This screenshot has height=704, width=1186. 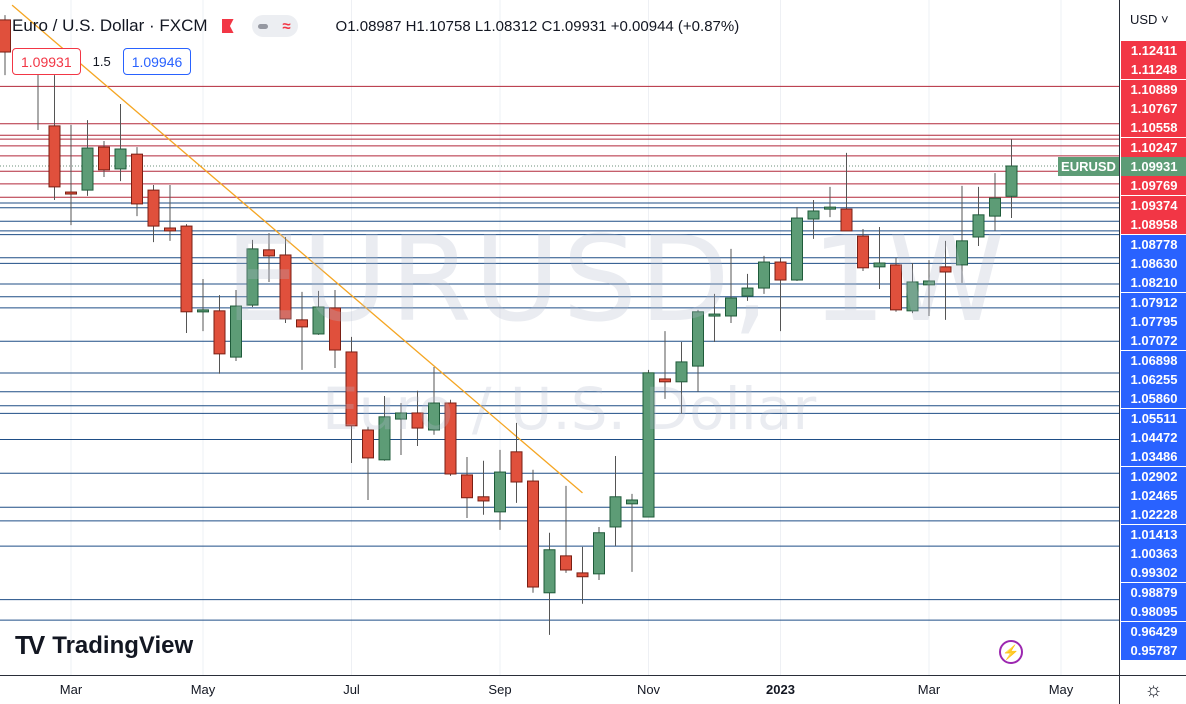 What do you see at coordinates (1149, 19) in the screenshot?
I see `currency-selector: USD ˅` at bounding box center [1149, 19].